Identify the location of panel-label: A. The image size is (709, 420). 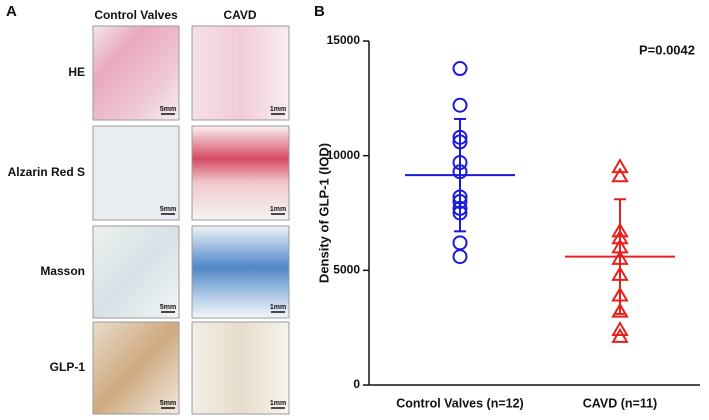
(11, 11).